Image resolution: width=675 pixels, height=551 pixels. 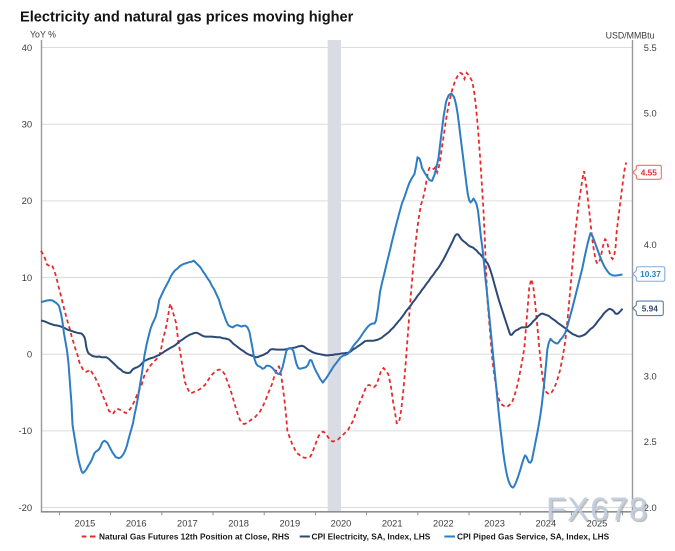 What do you see at coordinates (650, 48) in the screenshot?
I see `svg-text: 5.5` at bounding box center [650, 48].